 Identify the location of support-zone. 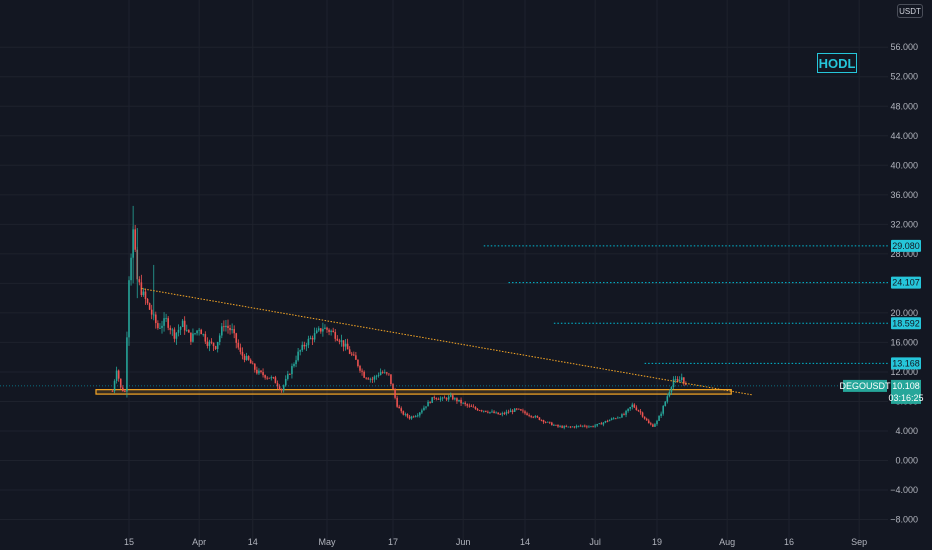
(413, 392).